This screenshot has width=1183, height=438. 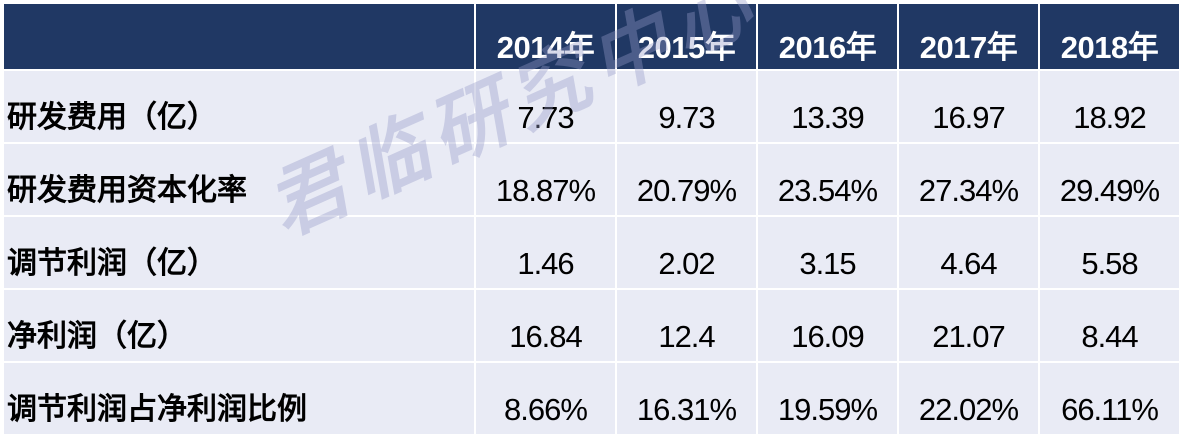 What do you see at coordinates (1109, 398) in the screenshot?
I see `table-cell: 66.11%` at bounding box center [1109, 398].